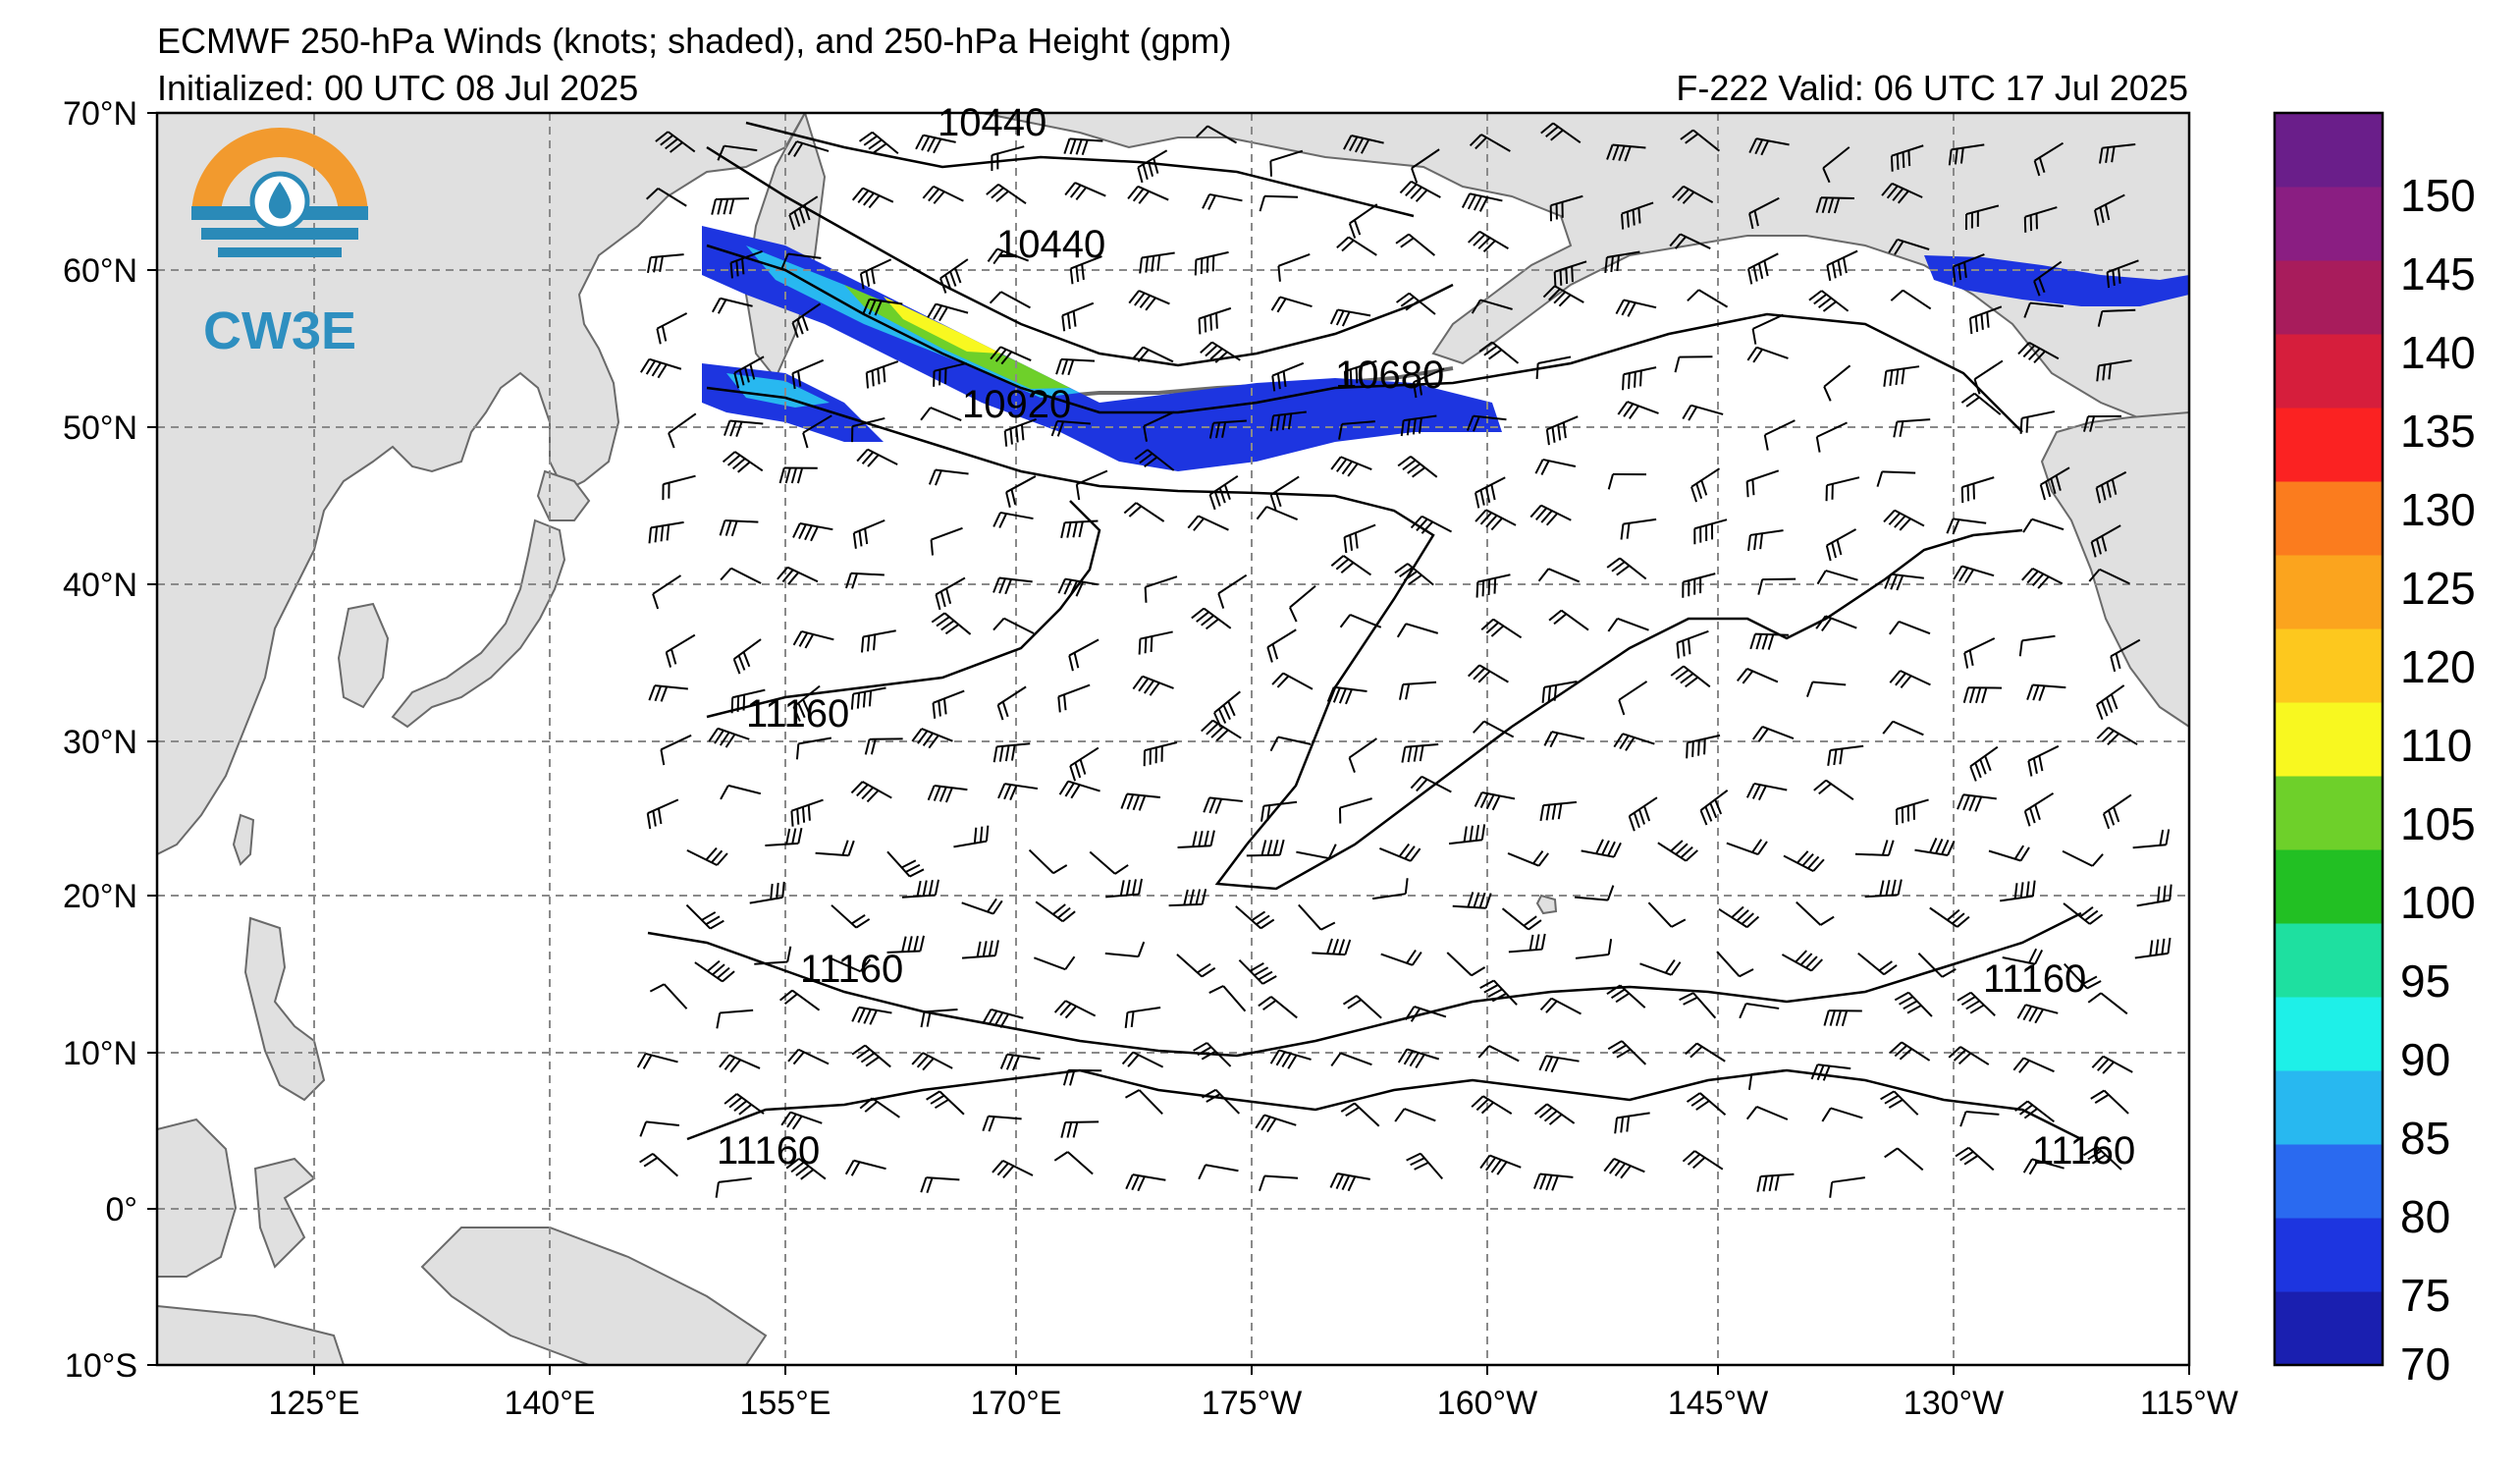 The image size is (2520, 1473). Describe the element at coordinates (2083, 1151) in the screenshot. I see `contour-label: 11160` at that location.